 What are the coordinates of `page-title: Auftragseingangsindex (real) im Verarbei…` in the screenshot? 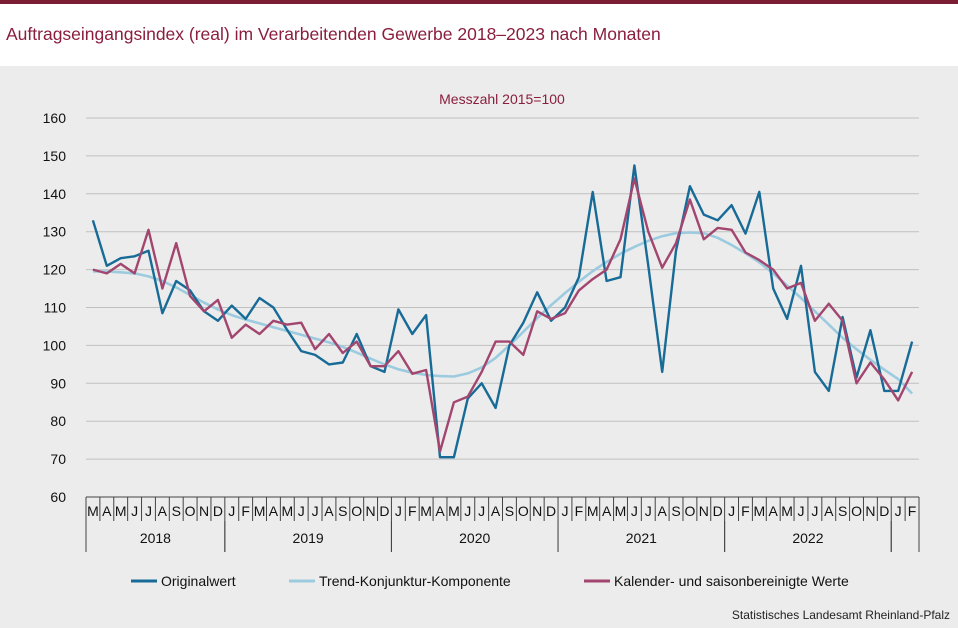 It's located at (333, 34).